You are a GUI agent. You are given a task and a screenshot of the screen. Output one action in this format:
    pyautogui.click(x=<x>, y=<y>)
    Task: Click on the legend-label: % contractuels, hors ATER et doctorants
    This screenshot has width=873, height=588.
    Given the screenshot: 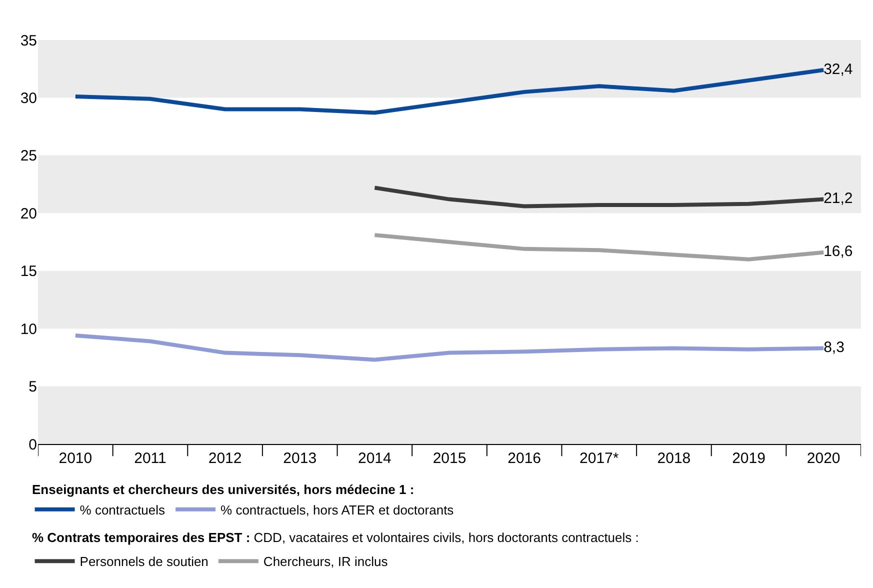 What is the action you would take?
    pyautogui.click(x=337, y=510)
    